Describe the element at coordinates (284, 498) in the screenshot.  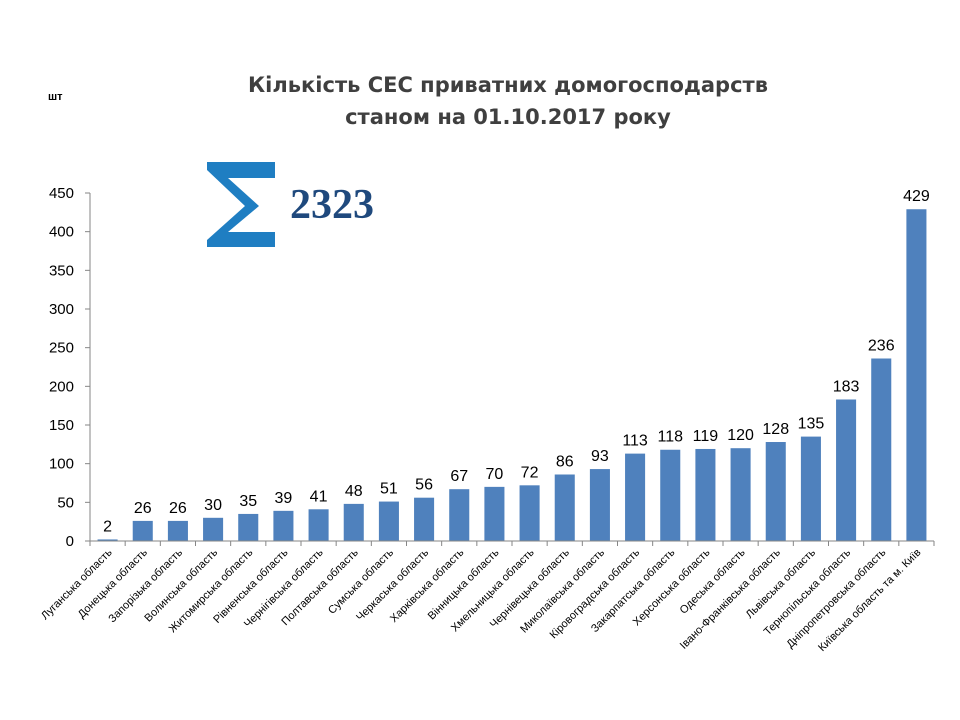
I see `data-label: 39` at that location.